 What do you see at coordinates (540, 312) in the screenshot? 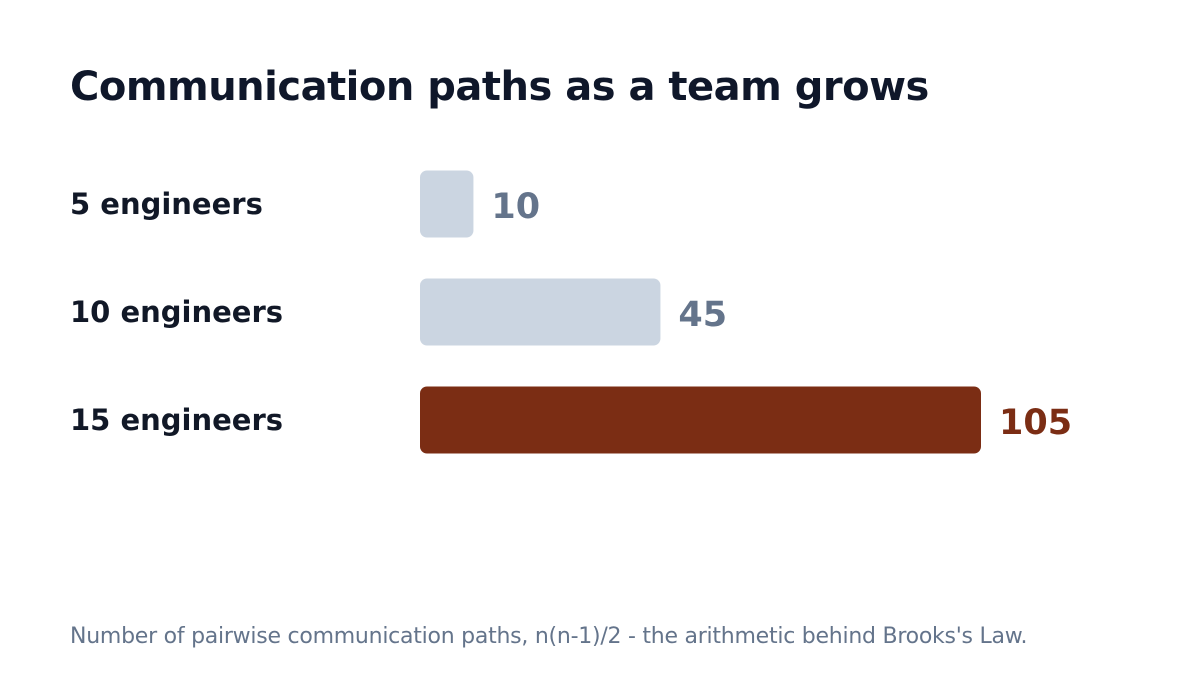
I see `bar-10-engineers` at bounding box center [540, 312].